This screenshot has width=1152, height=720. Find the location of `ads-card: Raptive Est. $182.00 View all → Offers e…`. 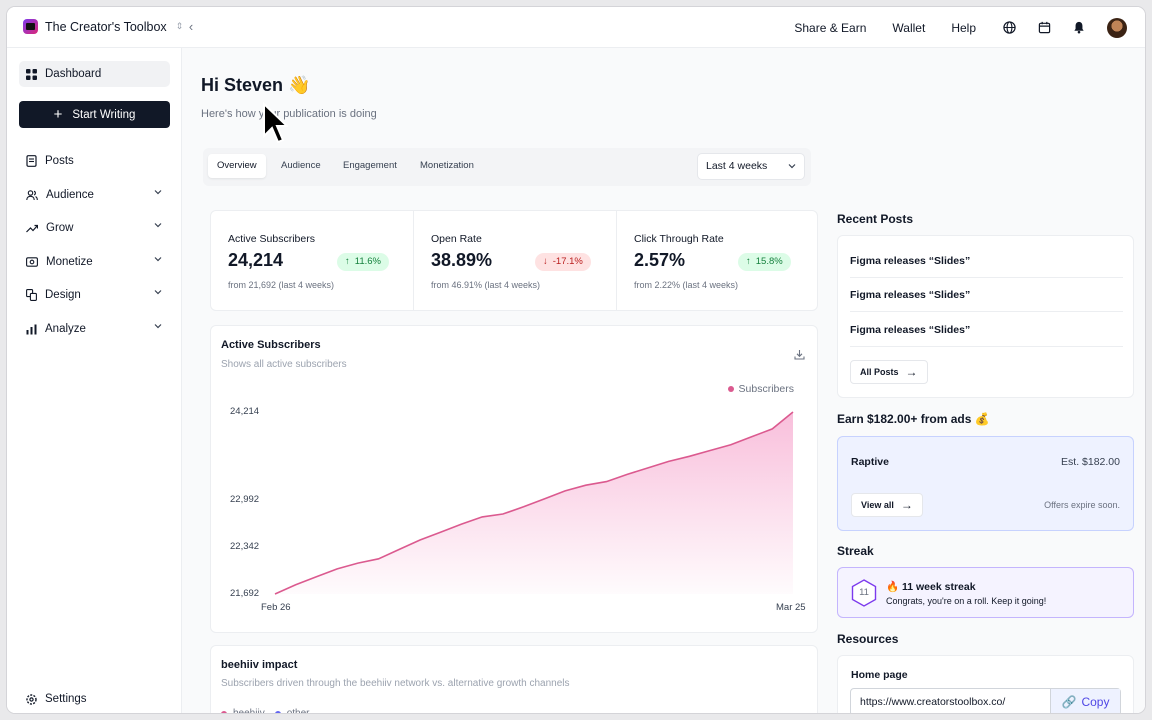

ads-card: Raptive Est. $182.00 View all → Offers e… is located at coordinates (985, 483).